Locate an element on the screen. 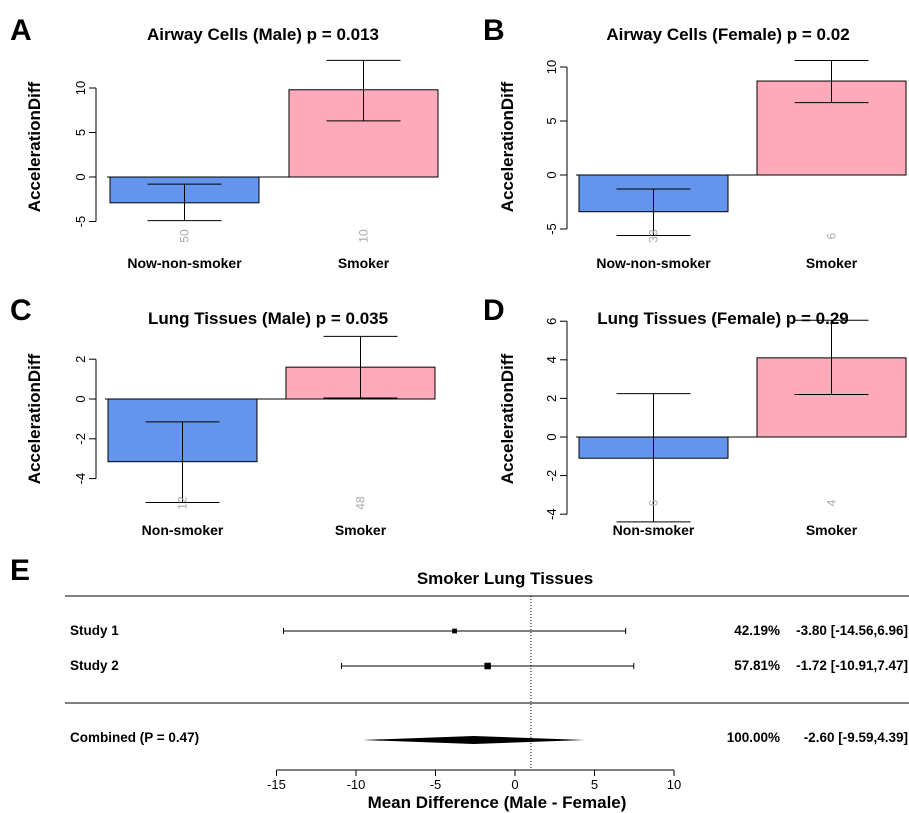 Image resolution: width=909 pixels, height=813 pixels. forest-title: Smoker Lung Tissues is located at coordinates (505, 578).